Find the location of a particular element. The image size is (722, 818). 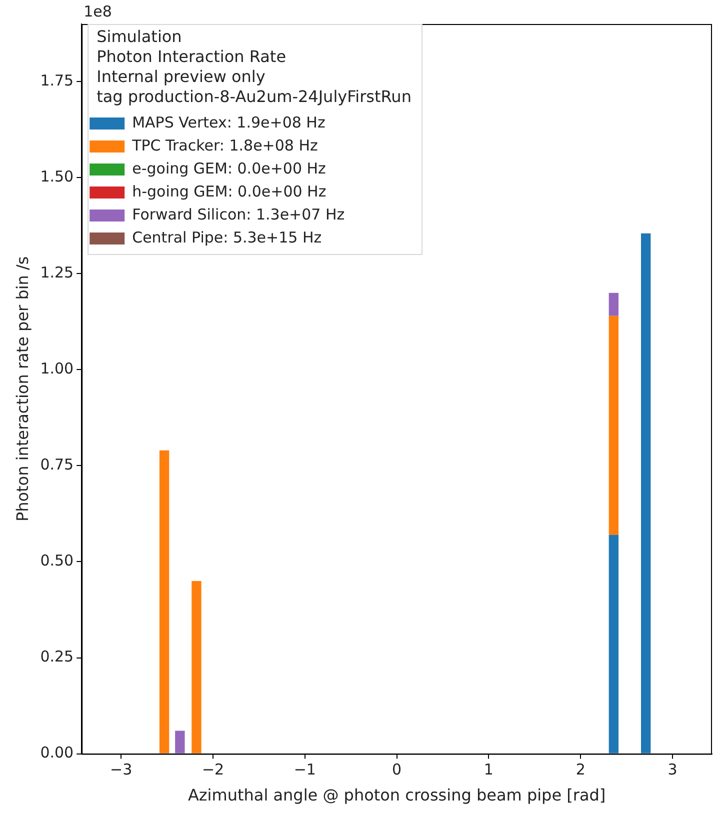

y-tick-label: 0.00 is located at coordinates (57, 753).